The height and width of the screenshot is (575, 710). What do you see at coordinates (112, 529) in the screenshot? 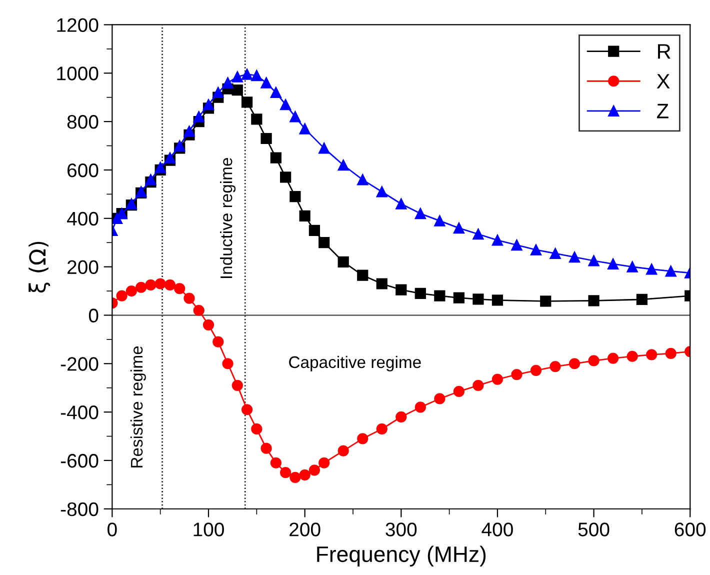
I see `x-tick-label: 0` at bounding box center [112, 529].